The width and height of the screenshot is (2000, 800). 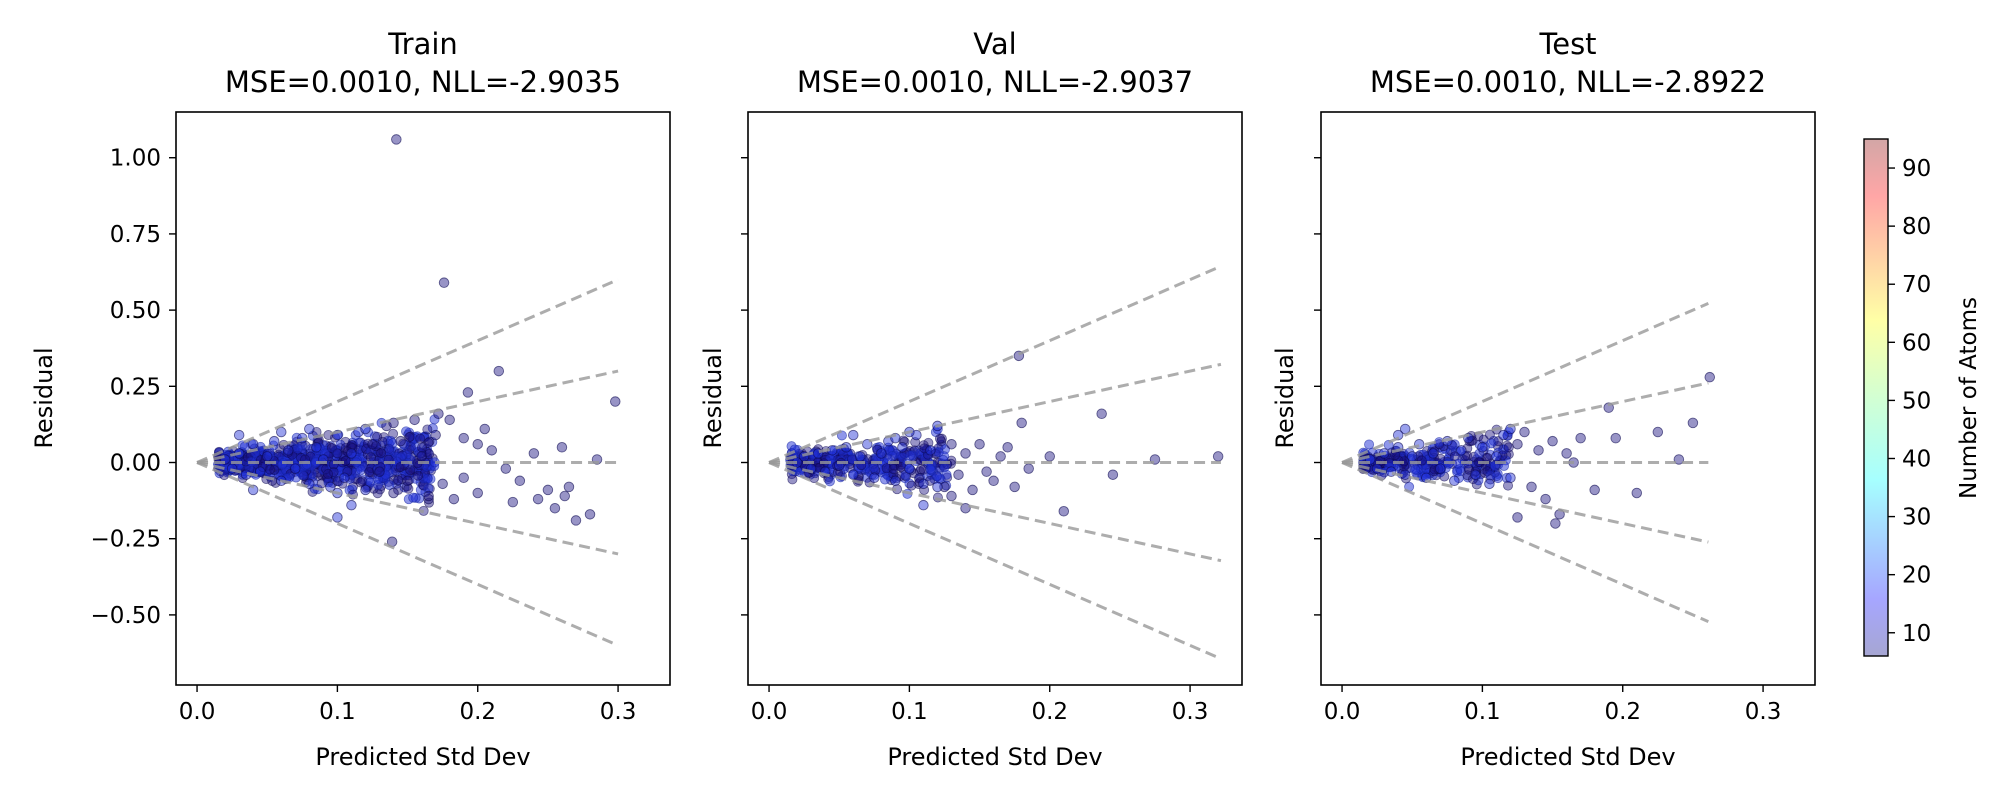 What do you see at coordinates (1049, 712) in the screenshot?
I see `x-tick-label: 0.2` at bounding box center [1049, 712].